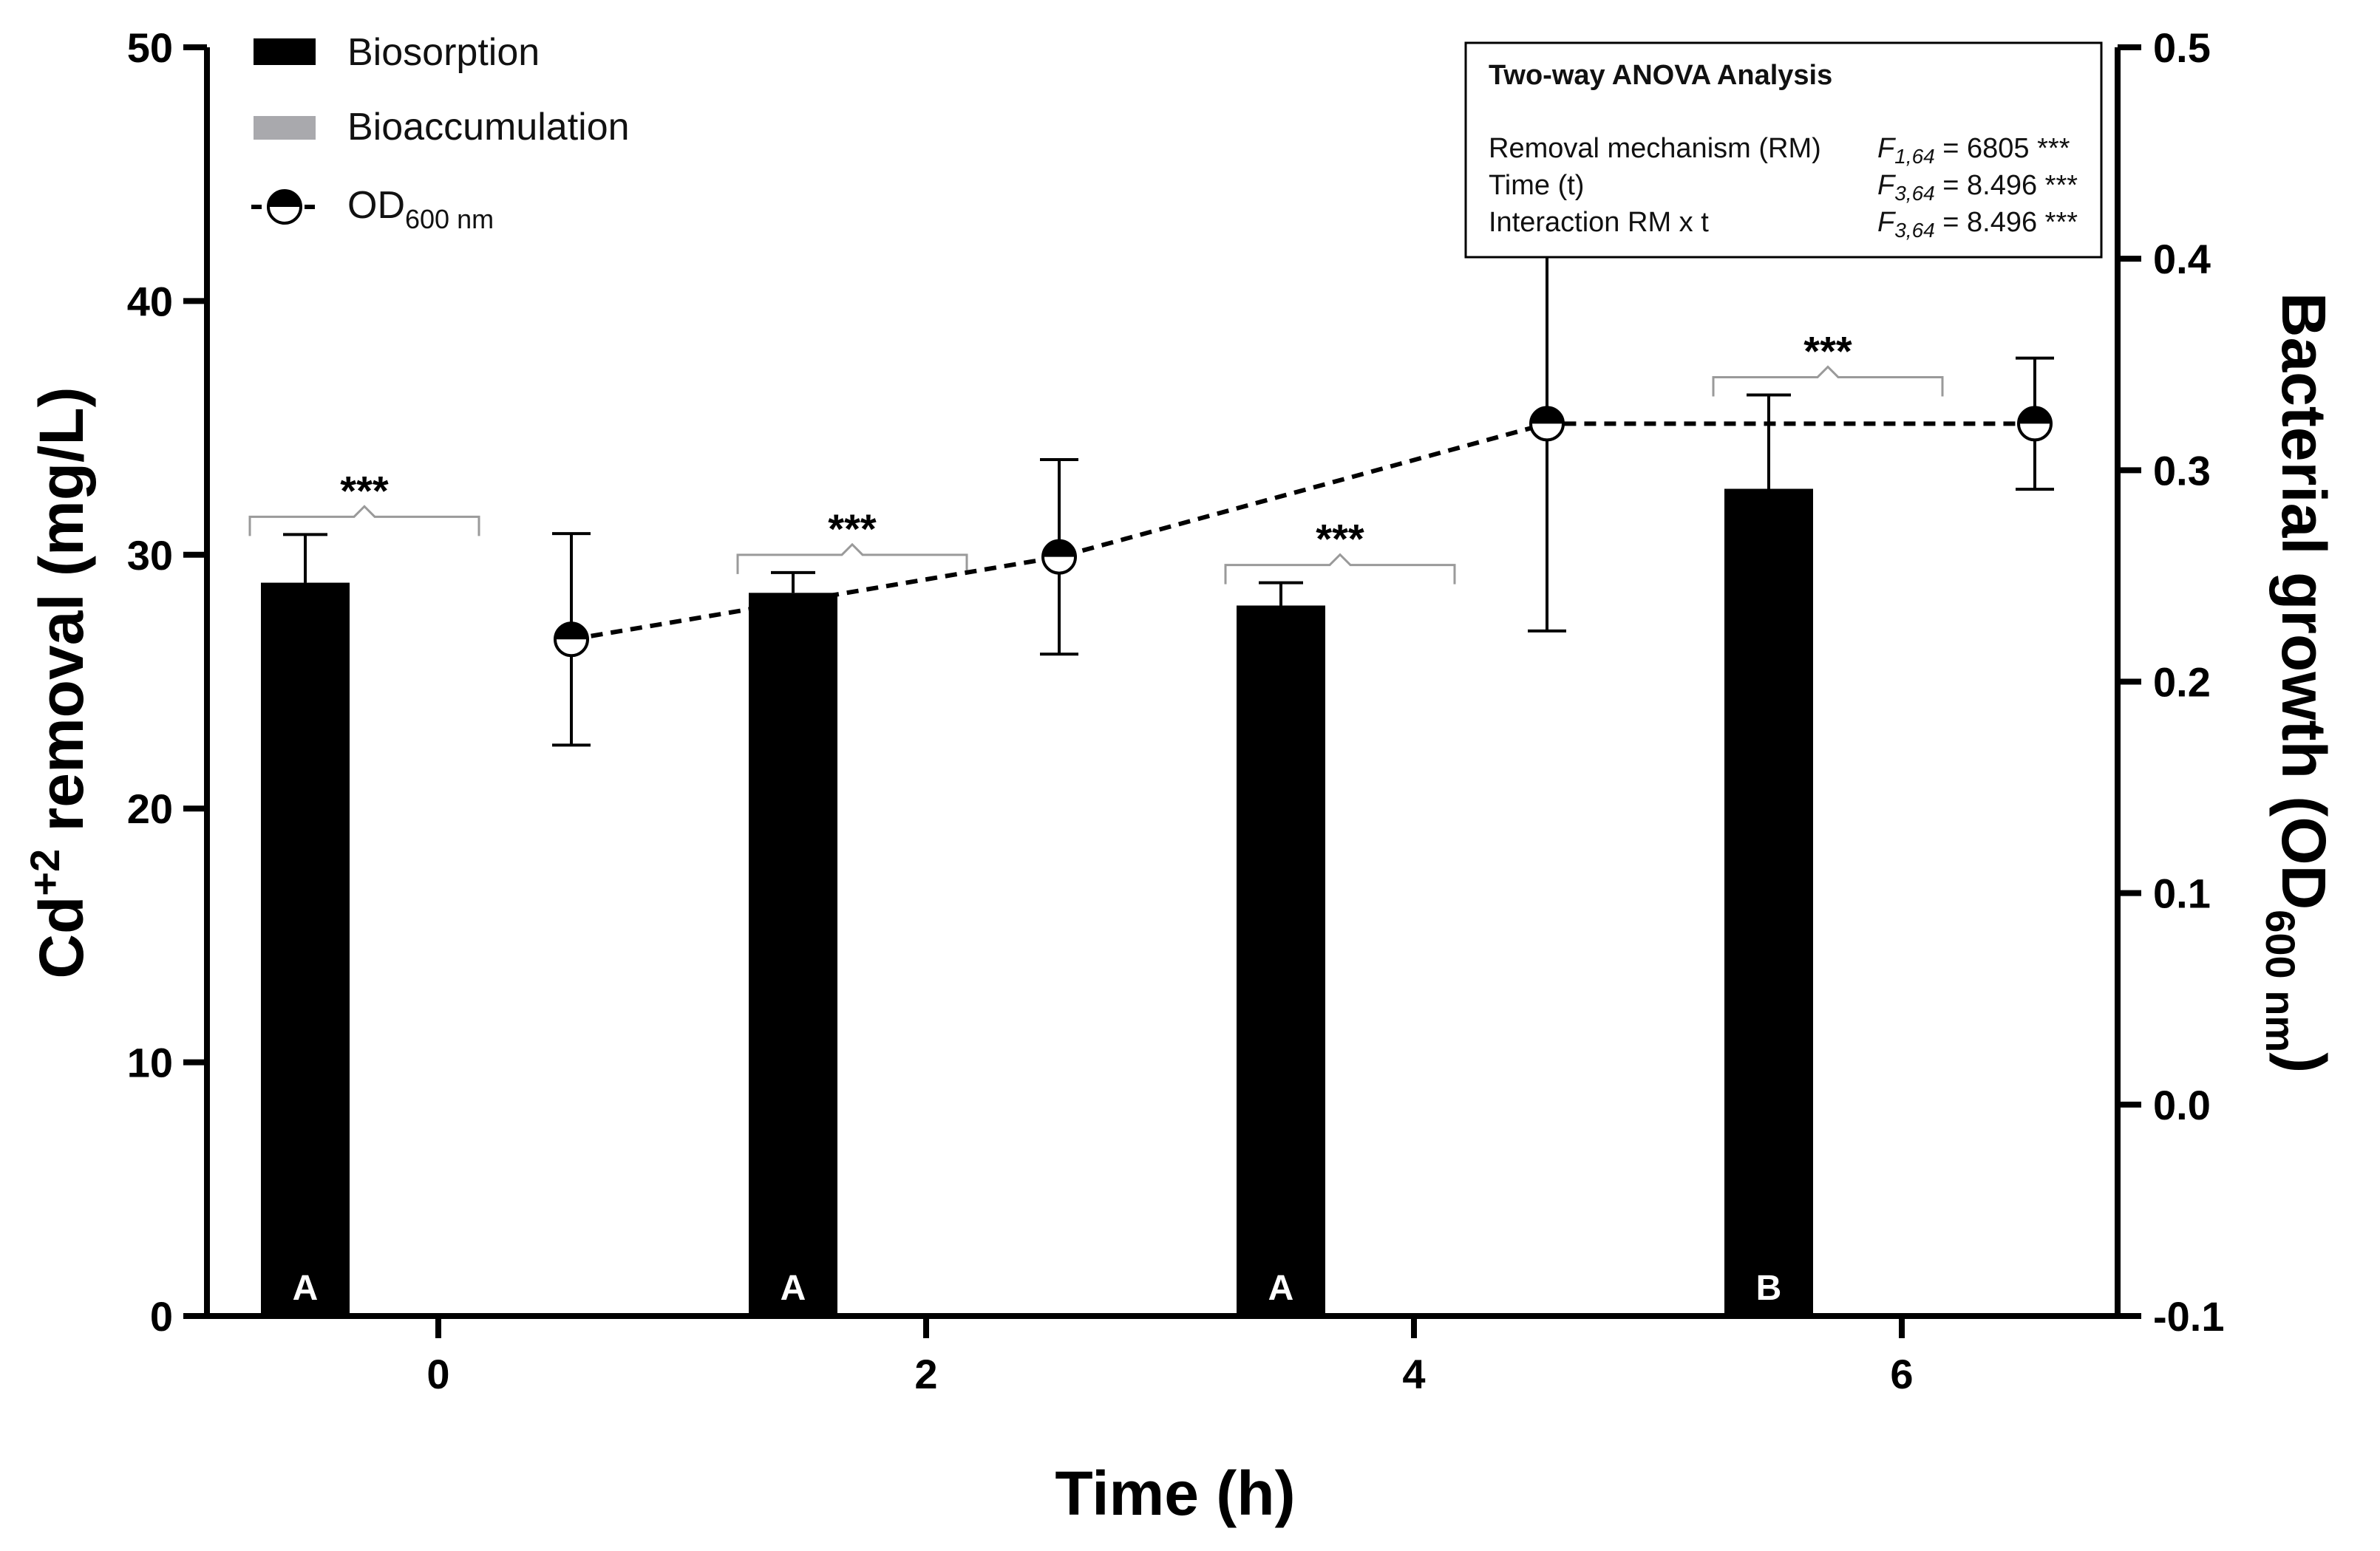  I want to click on right-tick-label: 0.4, so click(2182, 259).